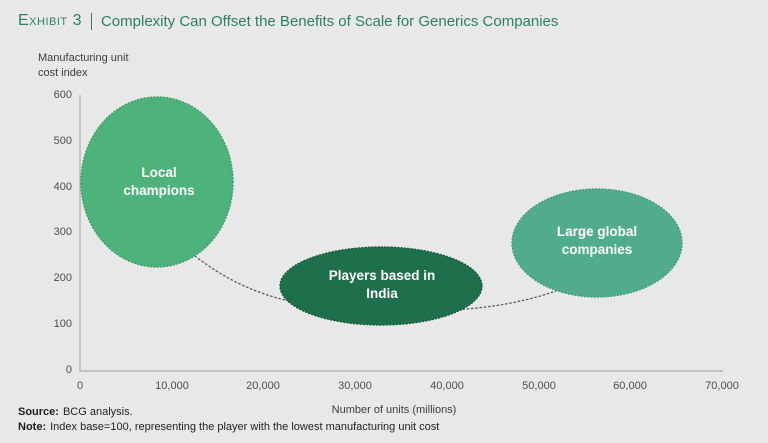  I want to click on x-tick-0: 0, so click(80, 386).